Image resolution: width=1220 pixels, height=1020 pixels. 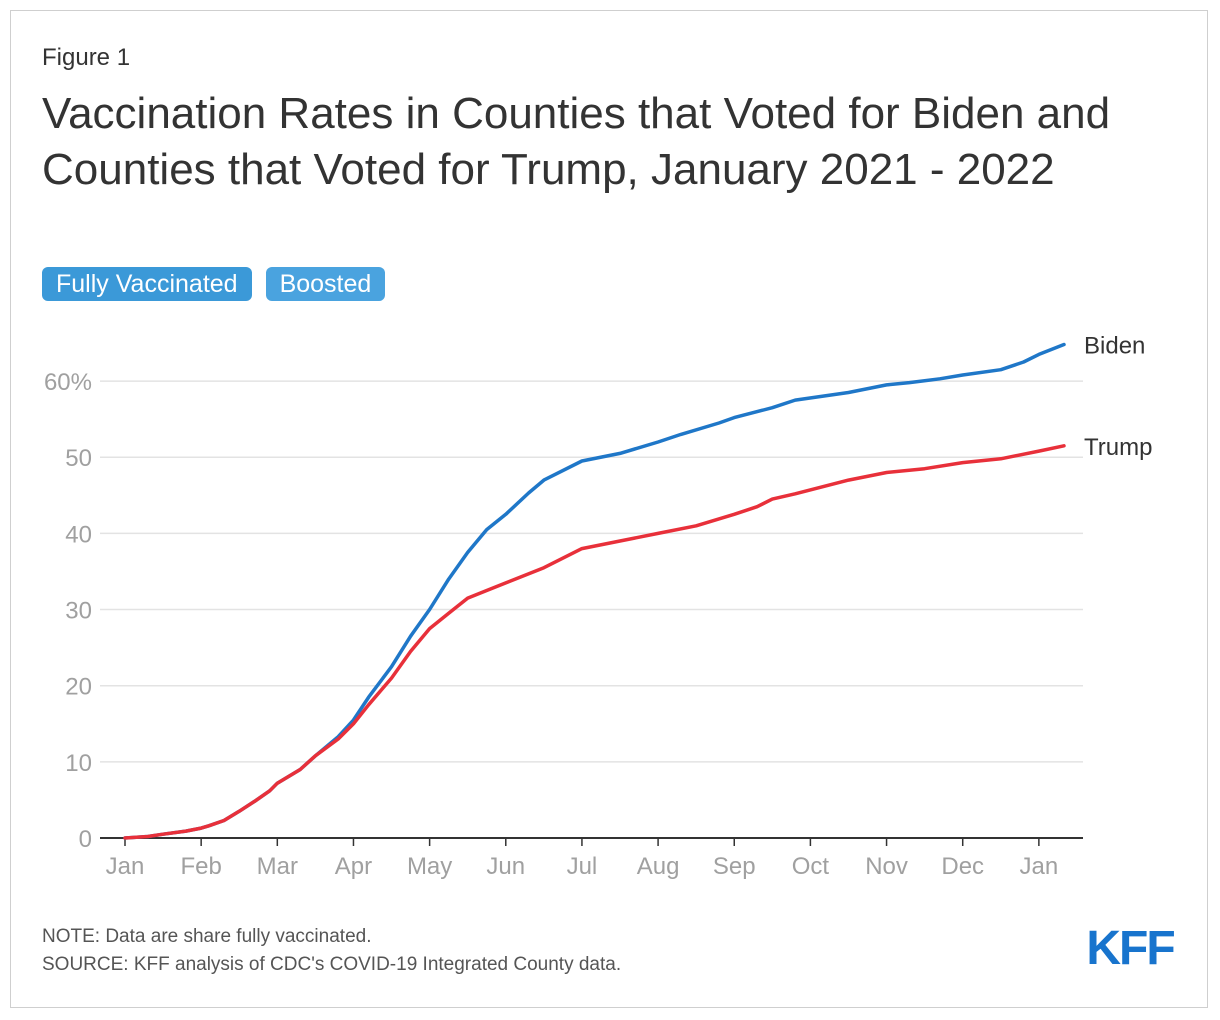 What do you see at coordinates (86, 57) in the screenshot?
I see `figure-label: Figure 1` at bounding box center [86, 57].